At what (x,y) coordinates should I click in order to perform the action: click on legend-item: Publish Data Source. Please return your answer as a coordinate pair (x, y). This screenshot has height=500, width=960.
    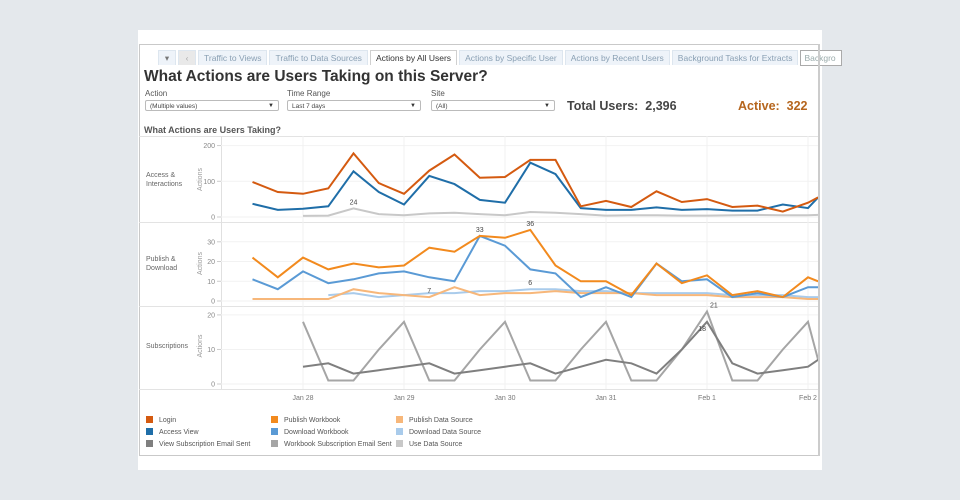
    Looking at the image, I should click on (434, 420).